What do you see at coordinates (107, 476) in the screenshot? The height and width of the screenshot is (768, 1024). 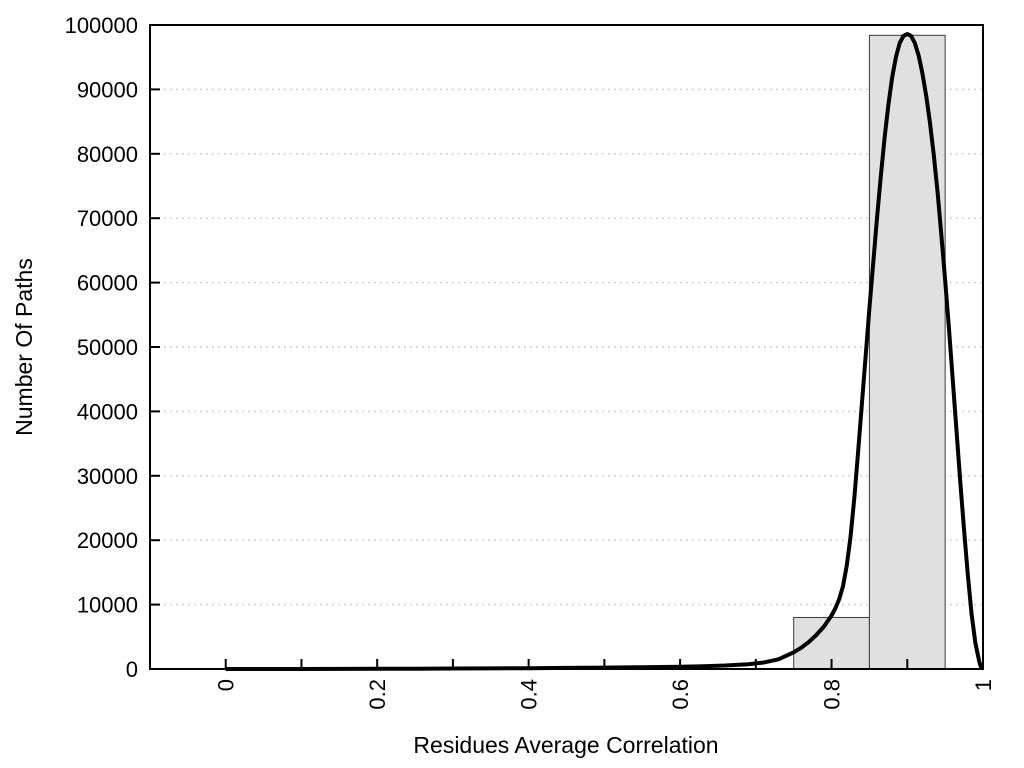 I see `y-tick-label: 30000` at bounding box center [107, 476].